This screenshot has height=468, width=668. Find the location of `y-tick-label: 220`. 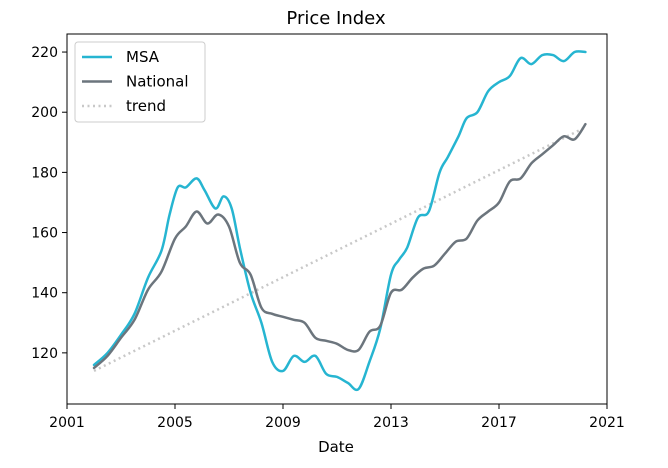

y-tick-label: 220 is located at coordinates (44, 53).